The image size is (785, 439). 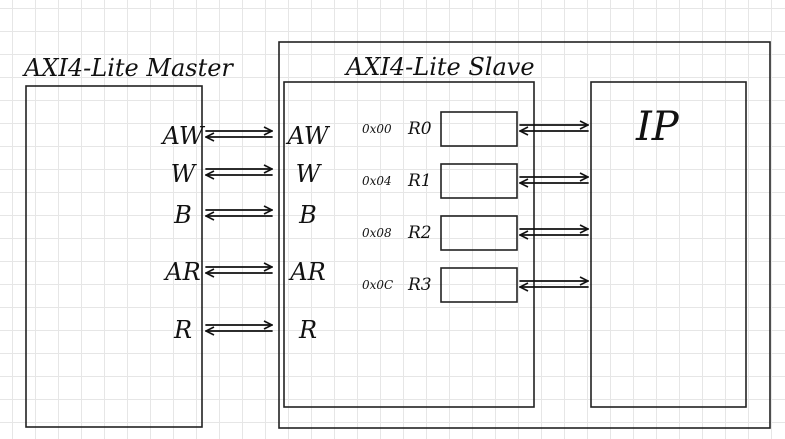 What do you see at coordinates (479, 285) in the screenshot?
I see `register-box-r3` at bounding box center [479, 285].